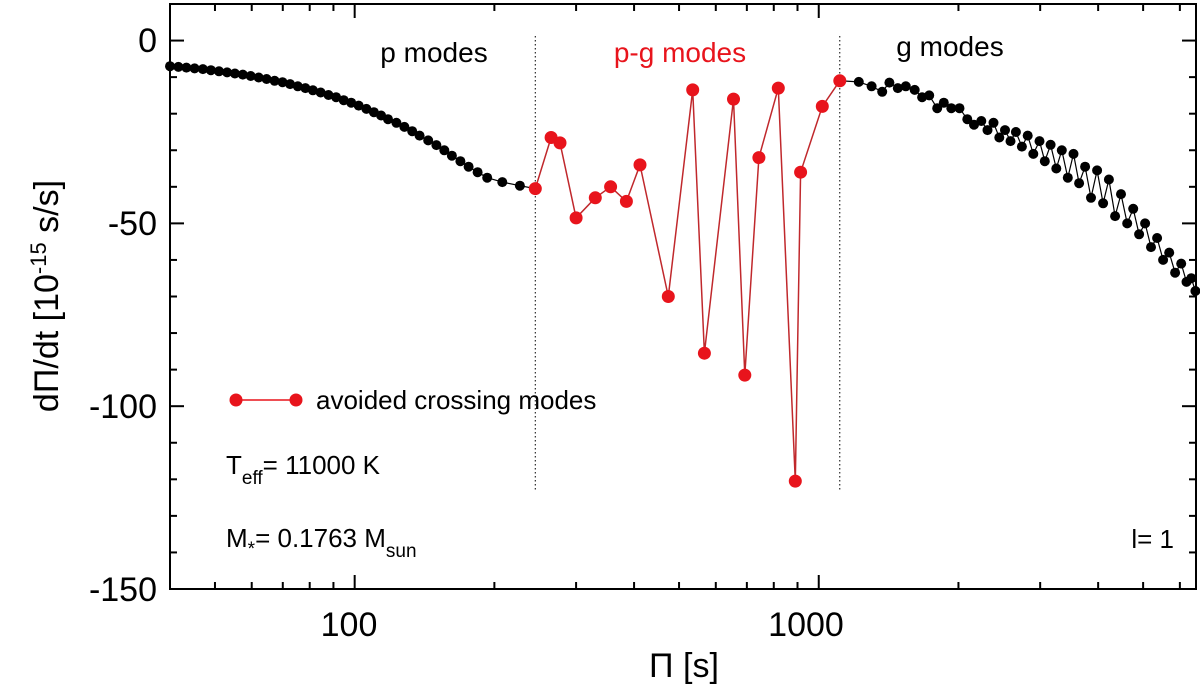  I want to click on degree-annotation: l= 1, so click(1152, 539).